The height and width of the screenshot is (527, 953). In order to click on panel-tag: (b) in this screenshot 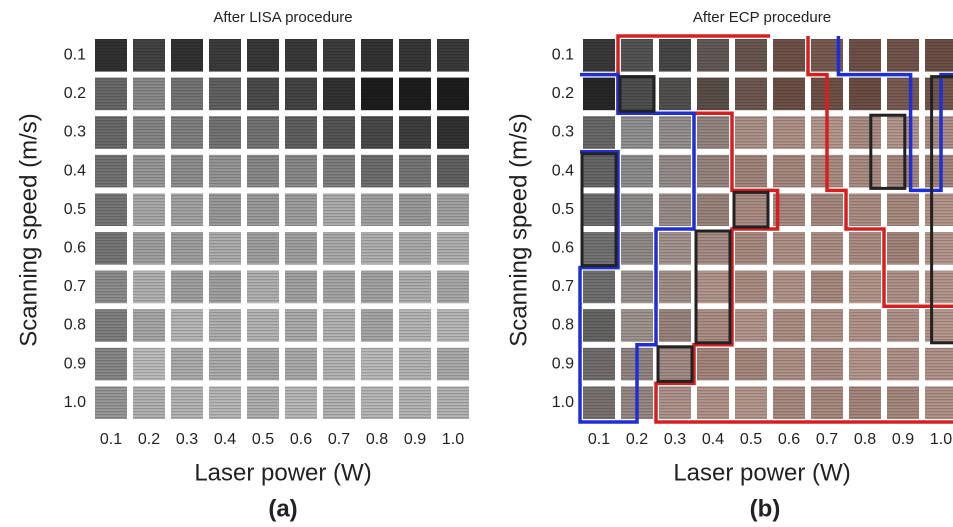, I will do `click(765, 508)`.